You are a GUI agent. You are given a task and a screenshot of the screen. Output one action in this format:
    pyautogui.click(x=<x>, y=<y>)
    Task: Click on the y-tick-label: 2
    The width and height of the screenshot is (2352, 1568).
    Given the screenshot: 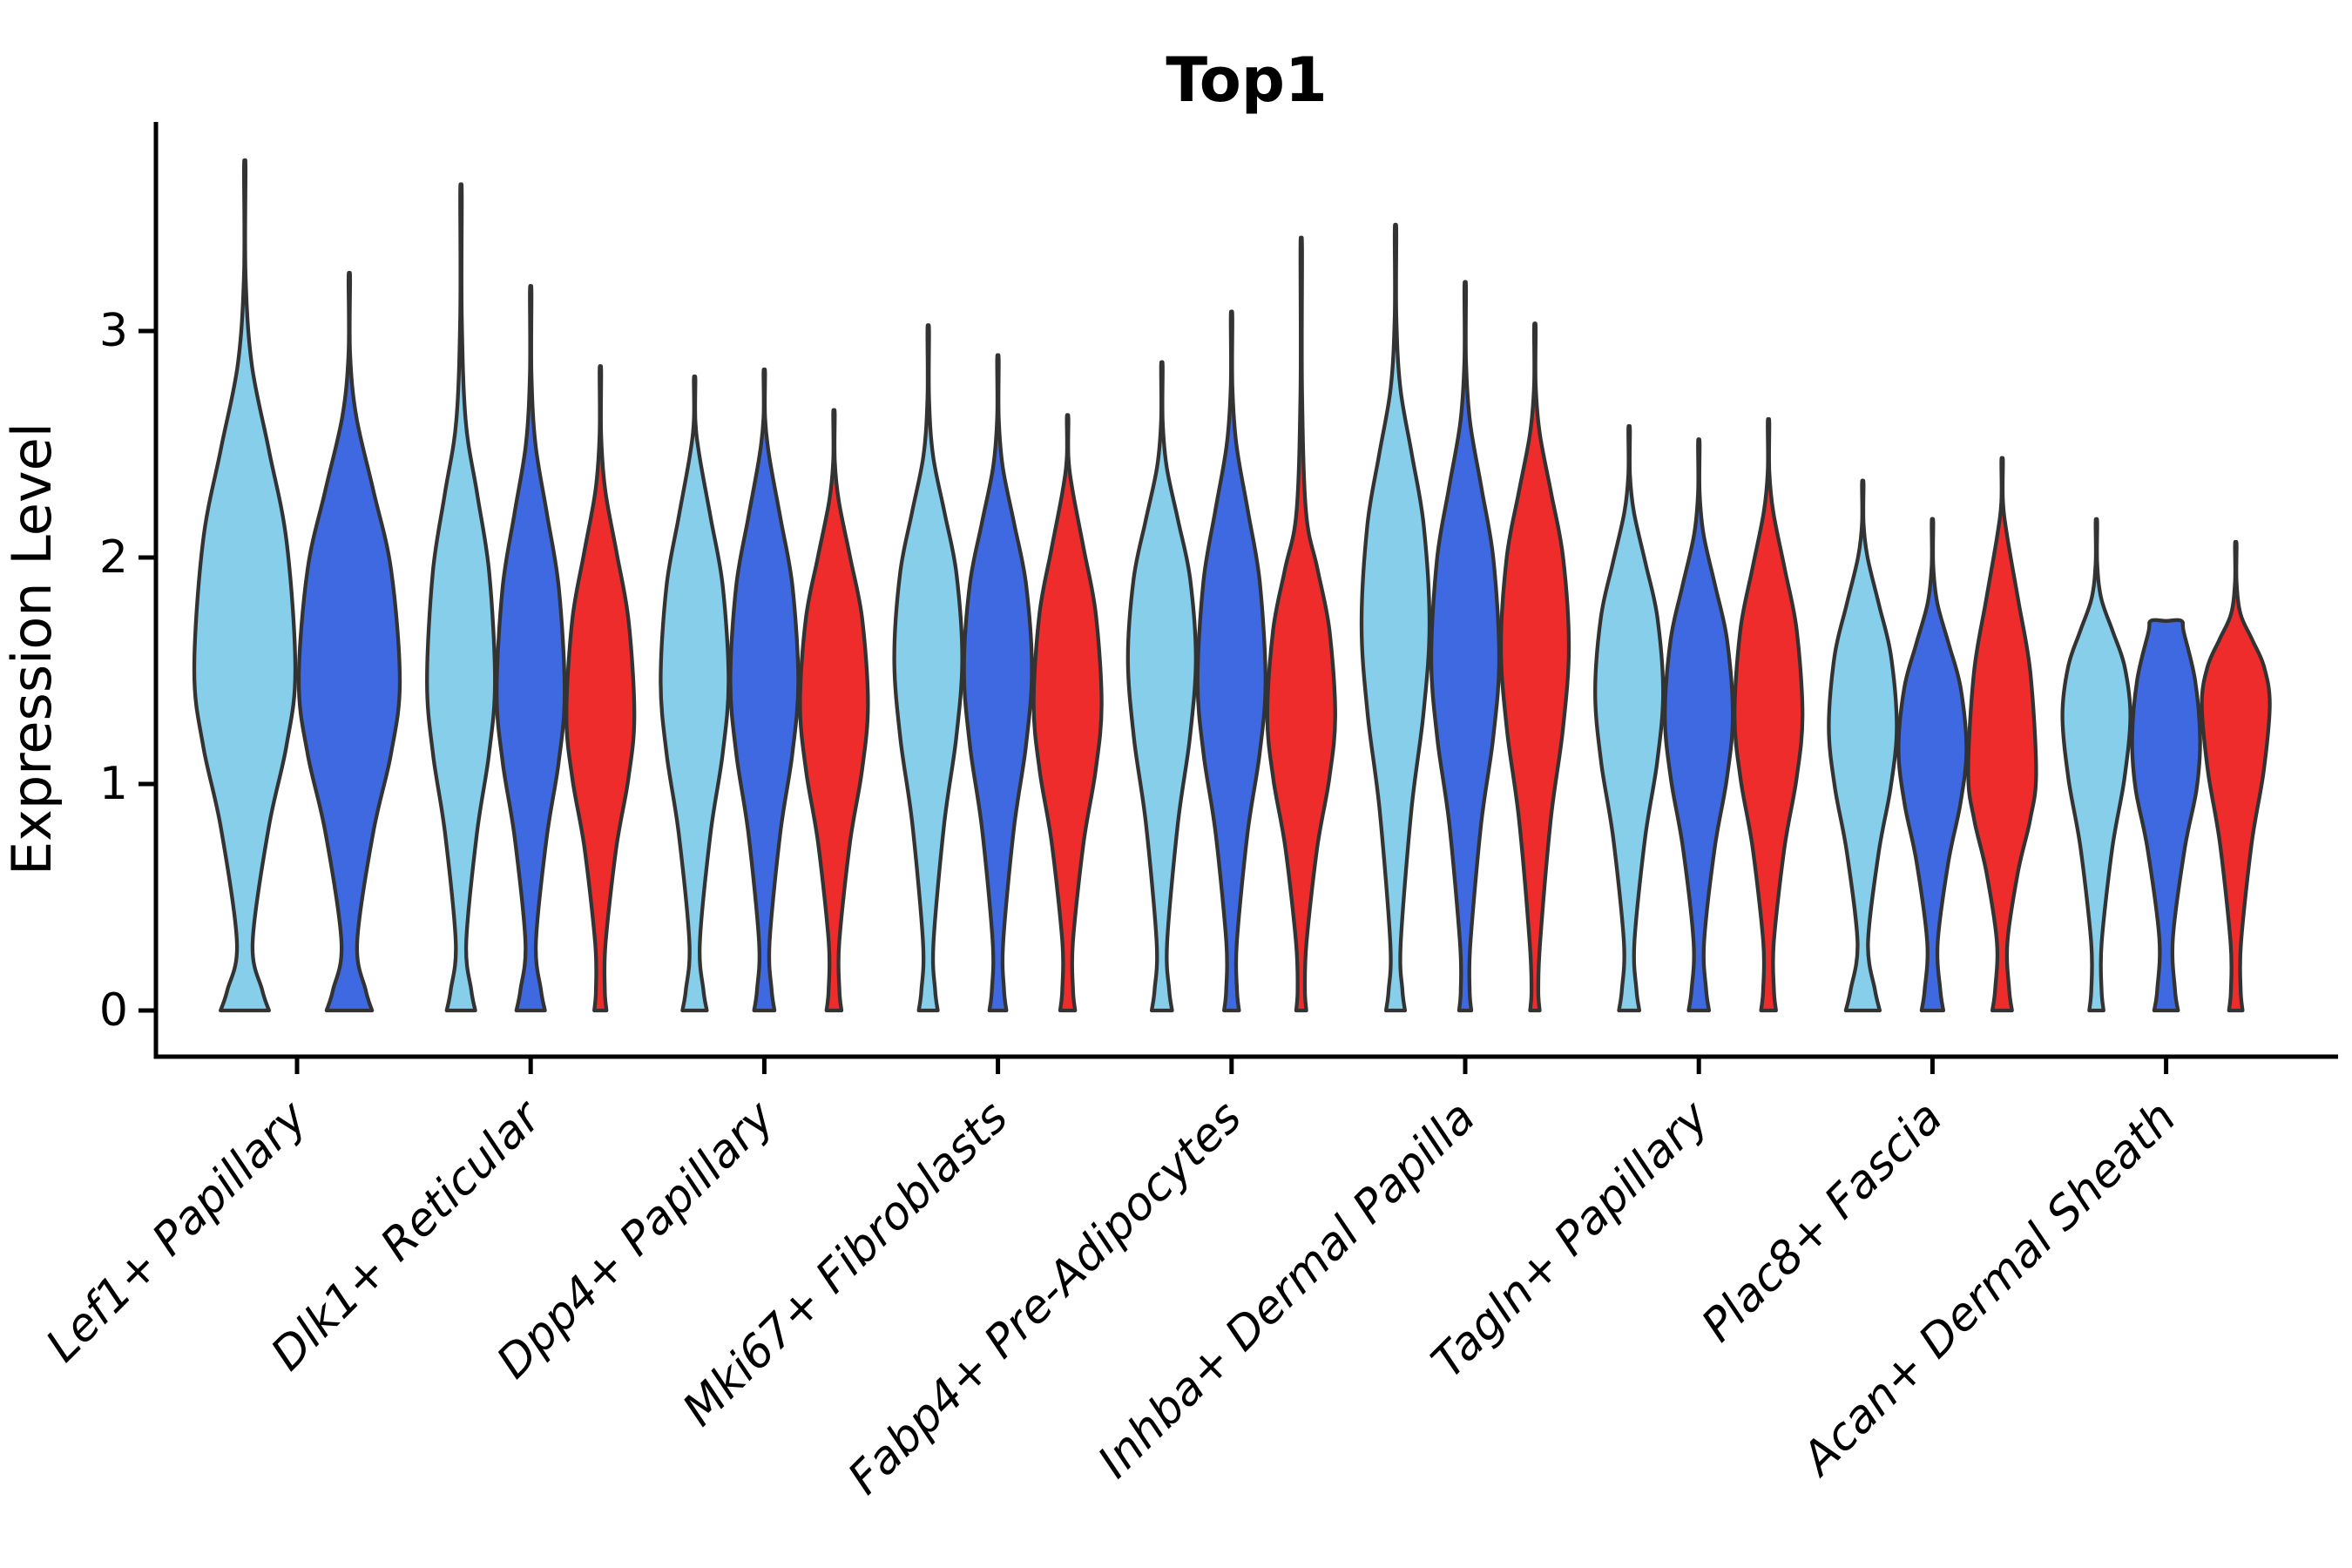 What is the action you would take?
    pyautogui.click(x=114, y=557)
    